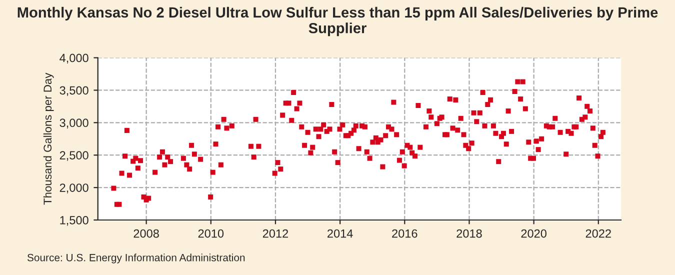 This screenshot has height=275, width=675. Describe the element at coordinates (338, 21) in the screenshot. I see `chart-title: Monthly Kansas No 2 Diesel Ultra Low Sulfur Less than 15 ppm All Sales/Deliveries by Prime Supplier` at that location.